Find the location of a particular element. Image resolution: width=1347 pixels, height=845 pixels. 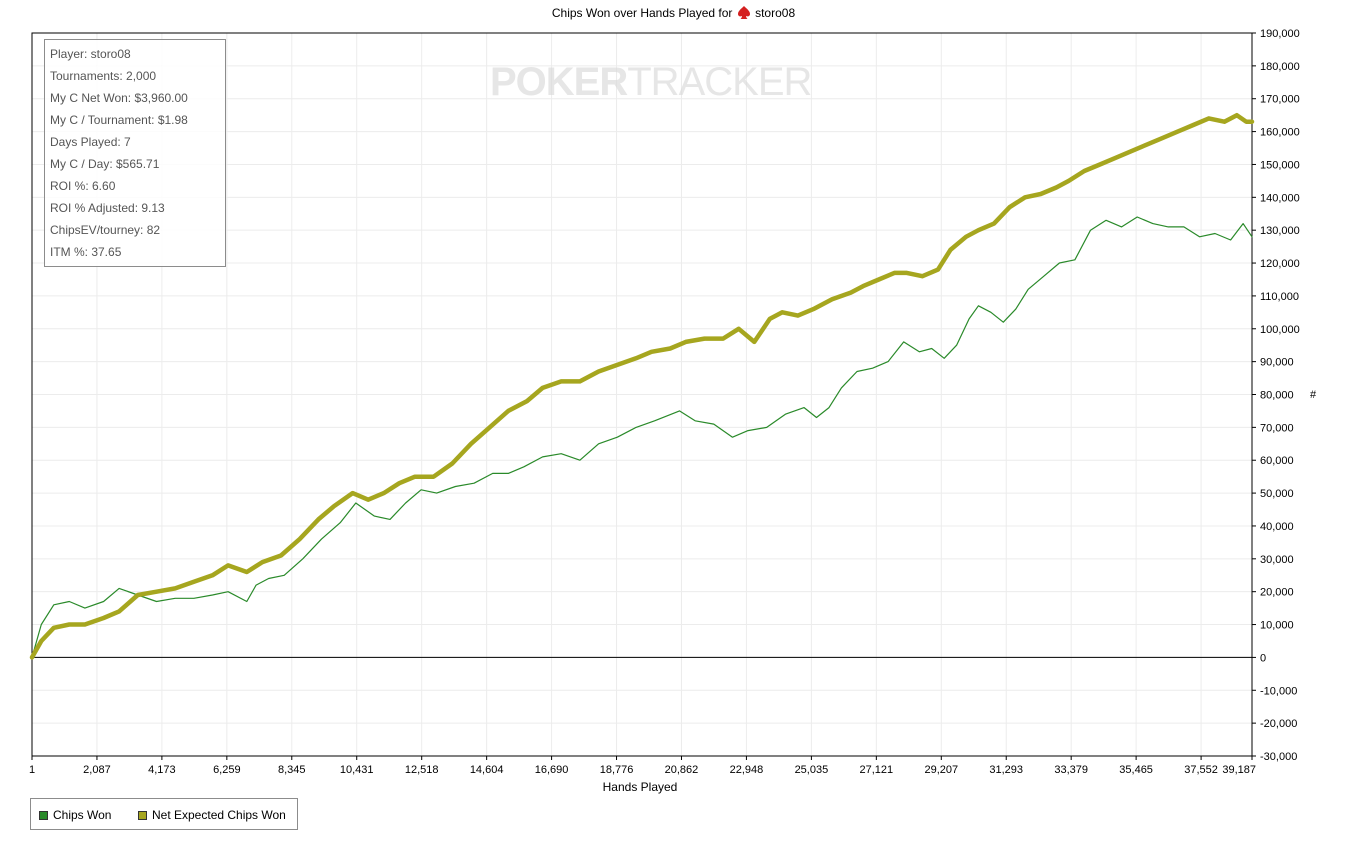

x-tick-label: 20,862 is located at coordinates (682, 770).